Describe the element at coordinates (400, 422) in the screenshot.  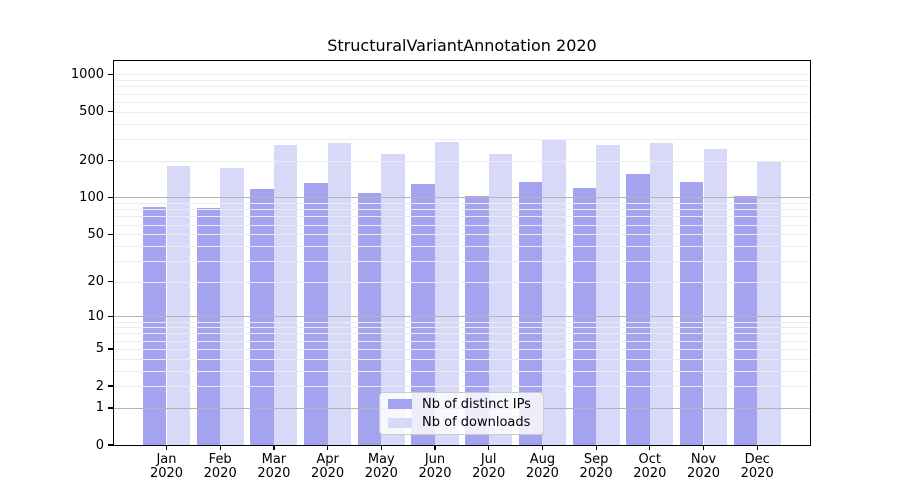
I see `legend-swatch-downloads` at that location.